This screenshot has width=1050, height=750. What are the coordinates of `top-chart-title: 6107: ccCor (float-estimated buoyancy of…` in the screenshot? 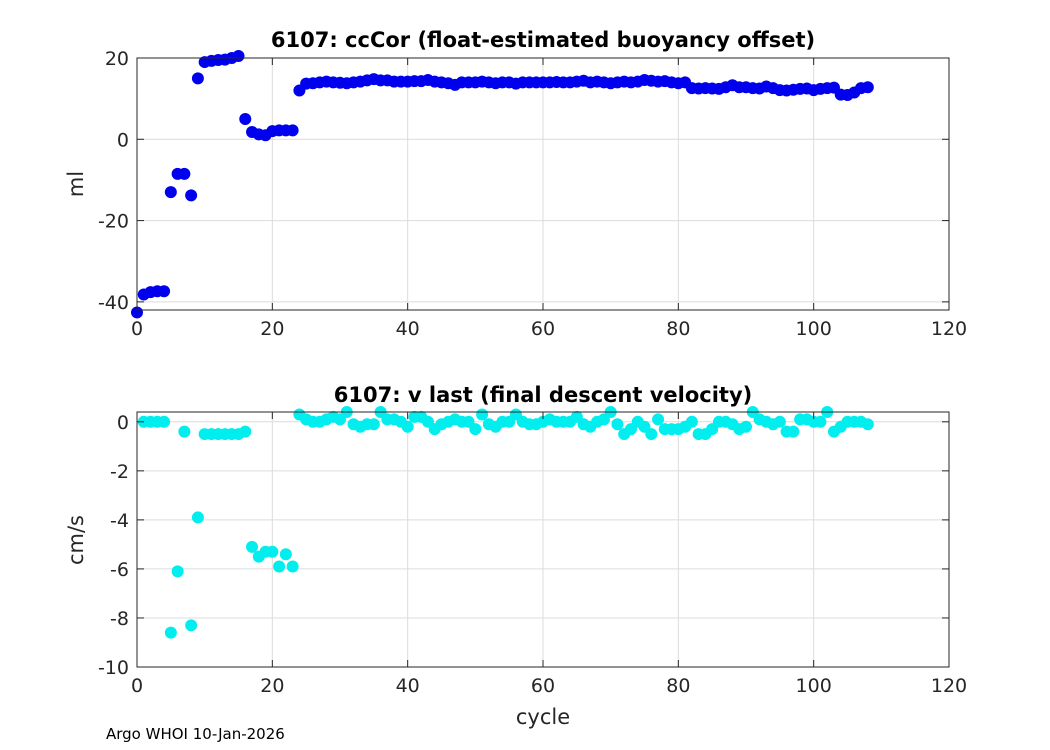 It's located at (543, 40).